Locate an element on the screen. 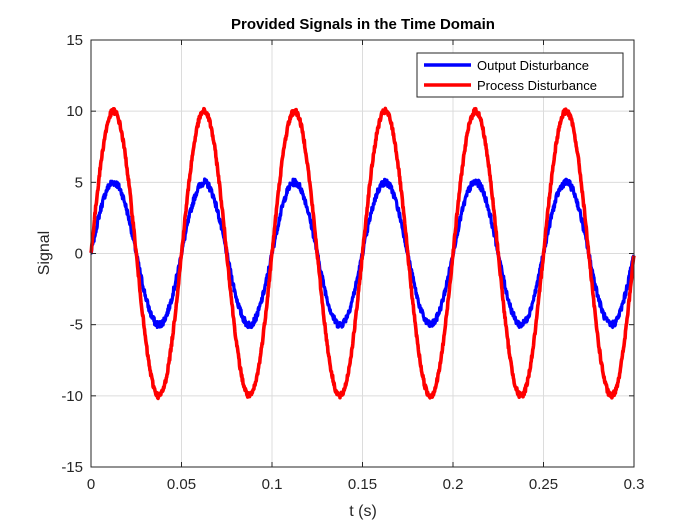  y-tick-label: 15 is located at coordinates (74, 40).